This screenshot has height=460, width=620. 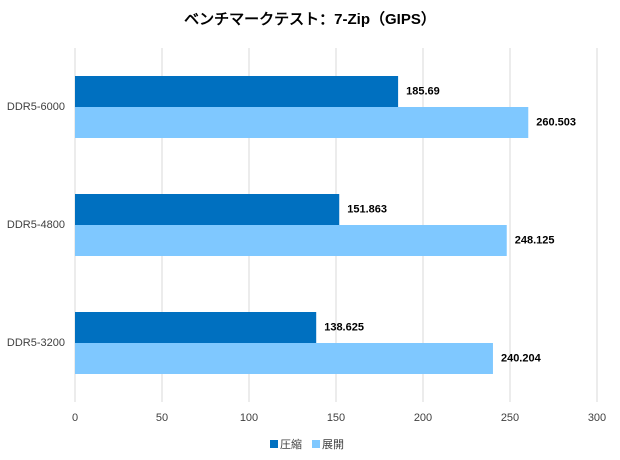 What do you see at coordinates (423, 91) in the screenshot?
I see `value-label: 185.69` at bounding box center [423, 91].